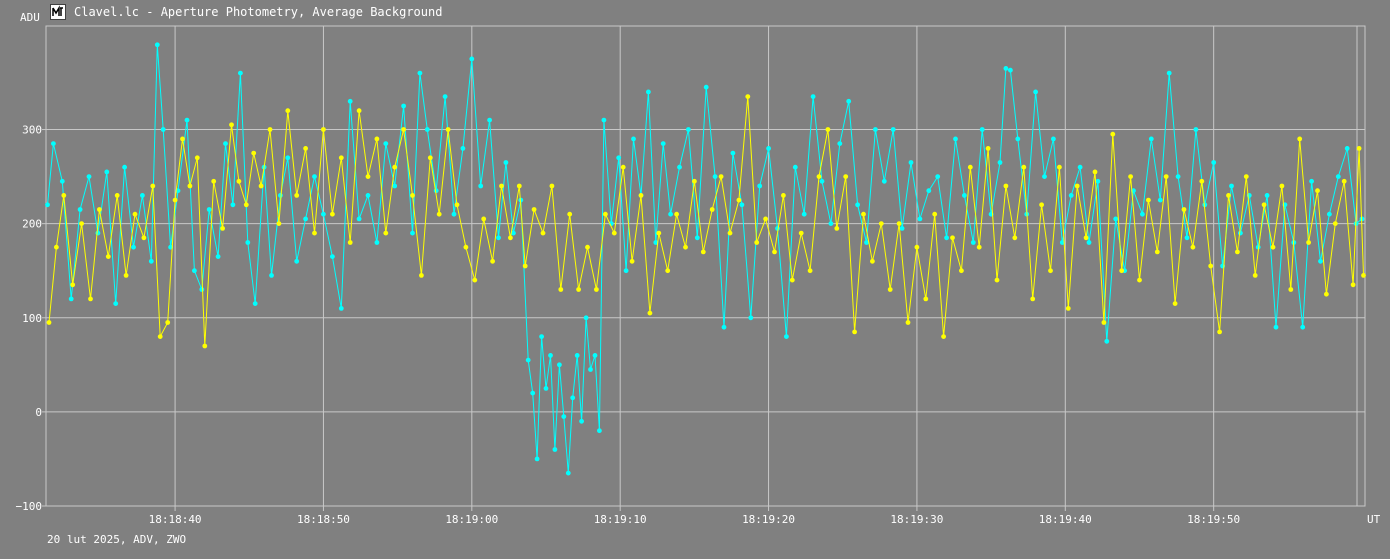 This screenshot has height=559, width=1390. Describe the element at coordinates (30, 17) in the screenshot. I see `y-axis-label: ADU` at that location.